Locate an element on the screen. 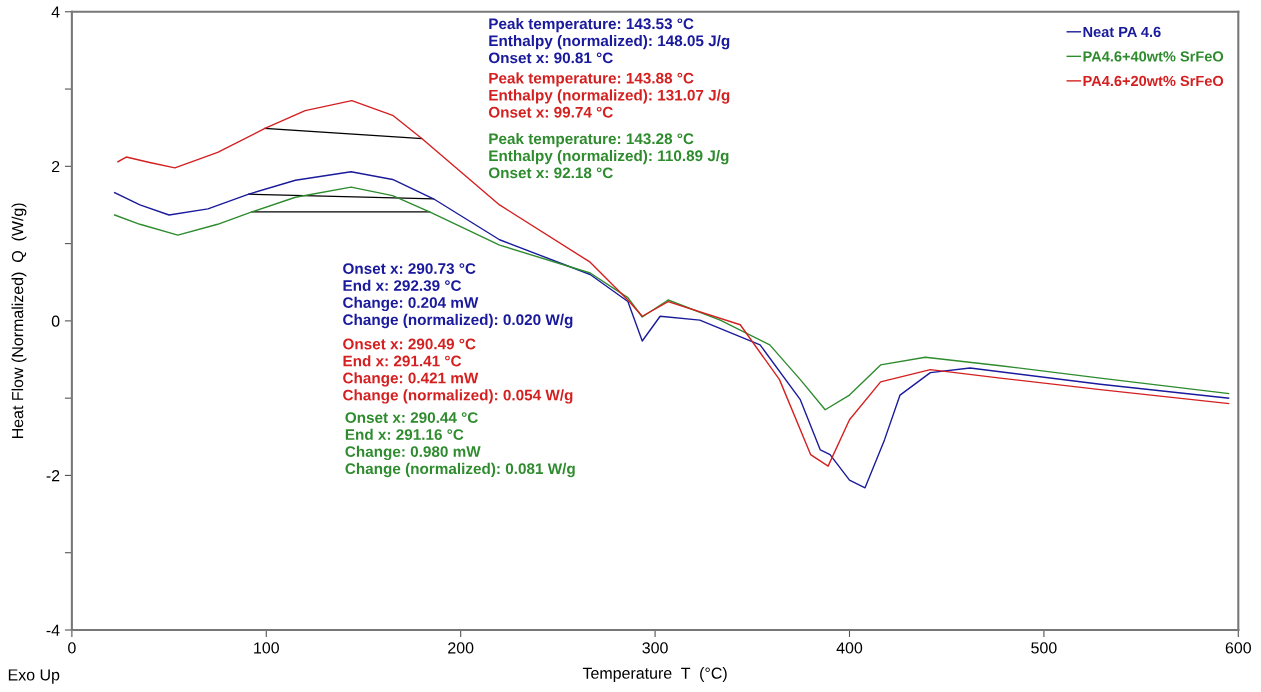 The height and width of the screenshot is (692, 1261). y-tick-label: 0 is located at coordinates (55, 321).